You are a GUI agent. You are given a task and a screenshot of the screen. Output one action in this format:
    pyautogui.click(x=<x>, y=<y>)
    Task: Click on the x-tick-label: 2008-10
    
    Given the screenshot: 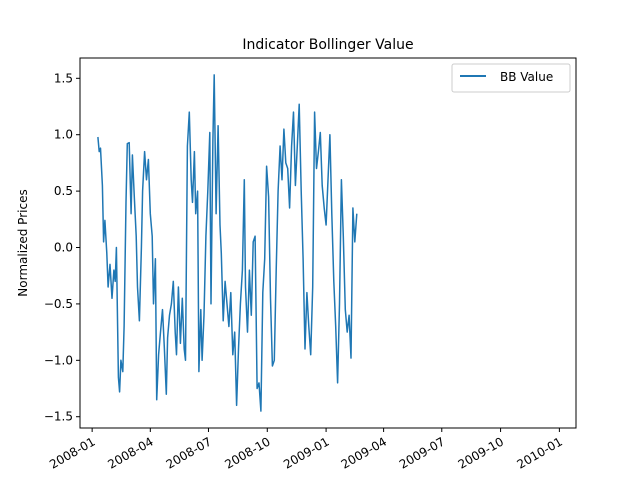 What is the action you would take?
    pyautogui.click(x=247, y=452)
    